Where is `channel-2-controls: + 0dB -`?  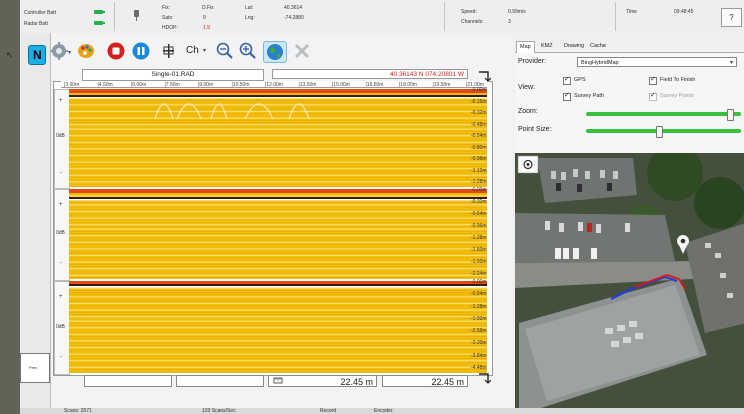
channel-2-controls: + 0dB - is located at coordinates (62, 235).